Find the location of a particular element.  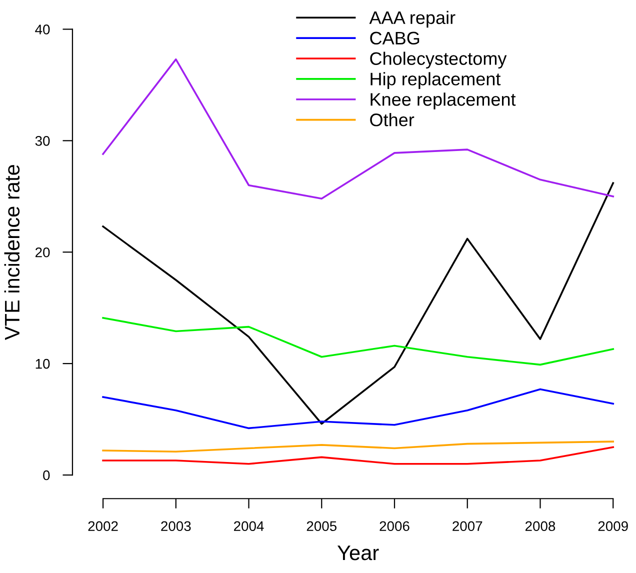

legend-label: Knee replacement is located at coordinates (443, 101).